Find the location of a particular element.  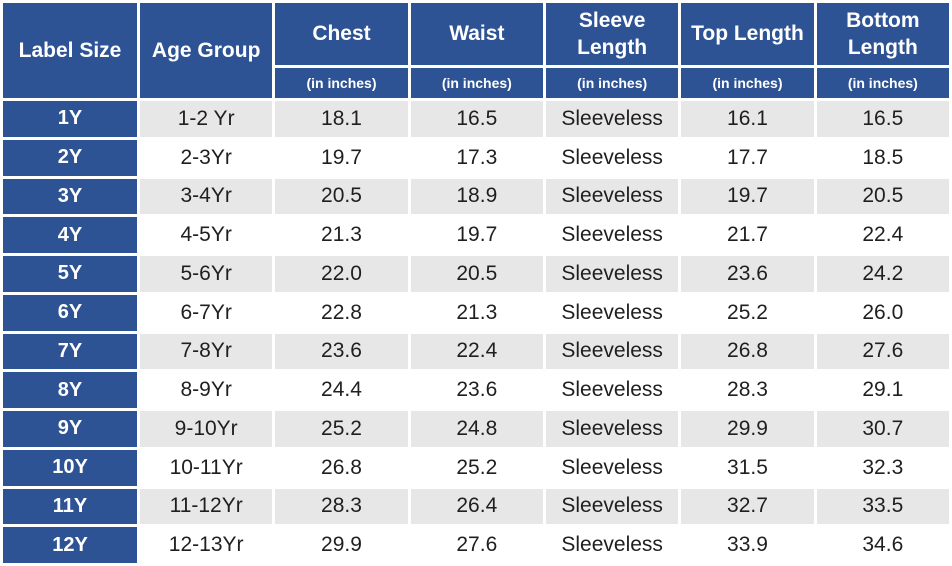

col-subheader-waist-units: (in inches) is located at coordinates (476, 83).